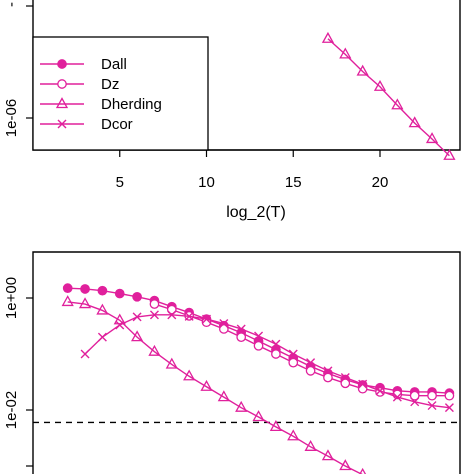  What do you see at coordinates (18, 372) in the screenshot?
I see `bottom-y-ticks: 1e+00 1e-02` at bounding box center [18, 372].